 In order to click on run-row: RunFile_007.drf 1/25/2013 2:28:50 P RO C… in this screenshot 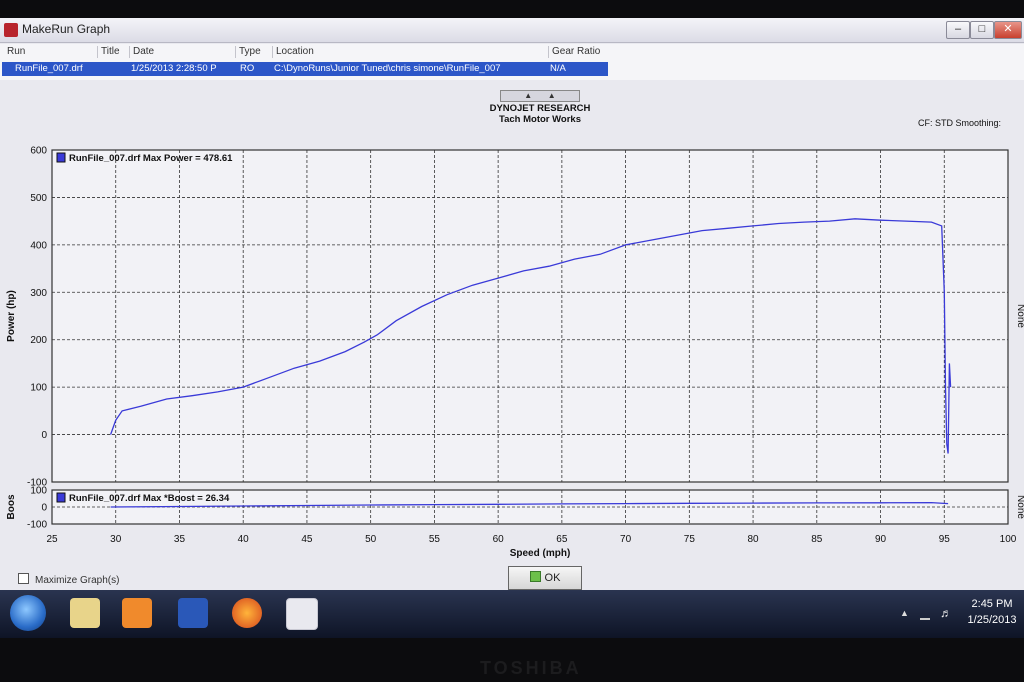, I will do `click(305, 69)`.